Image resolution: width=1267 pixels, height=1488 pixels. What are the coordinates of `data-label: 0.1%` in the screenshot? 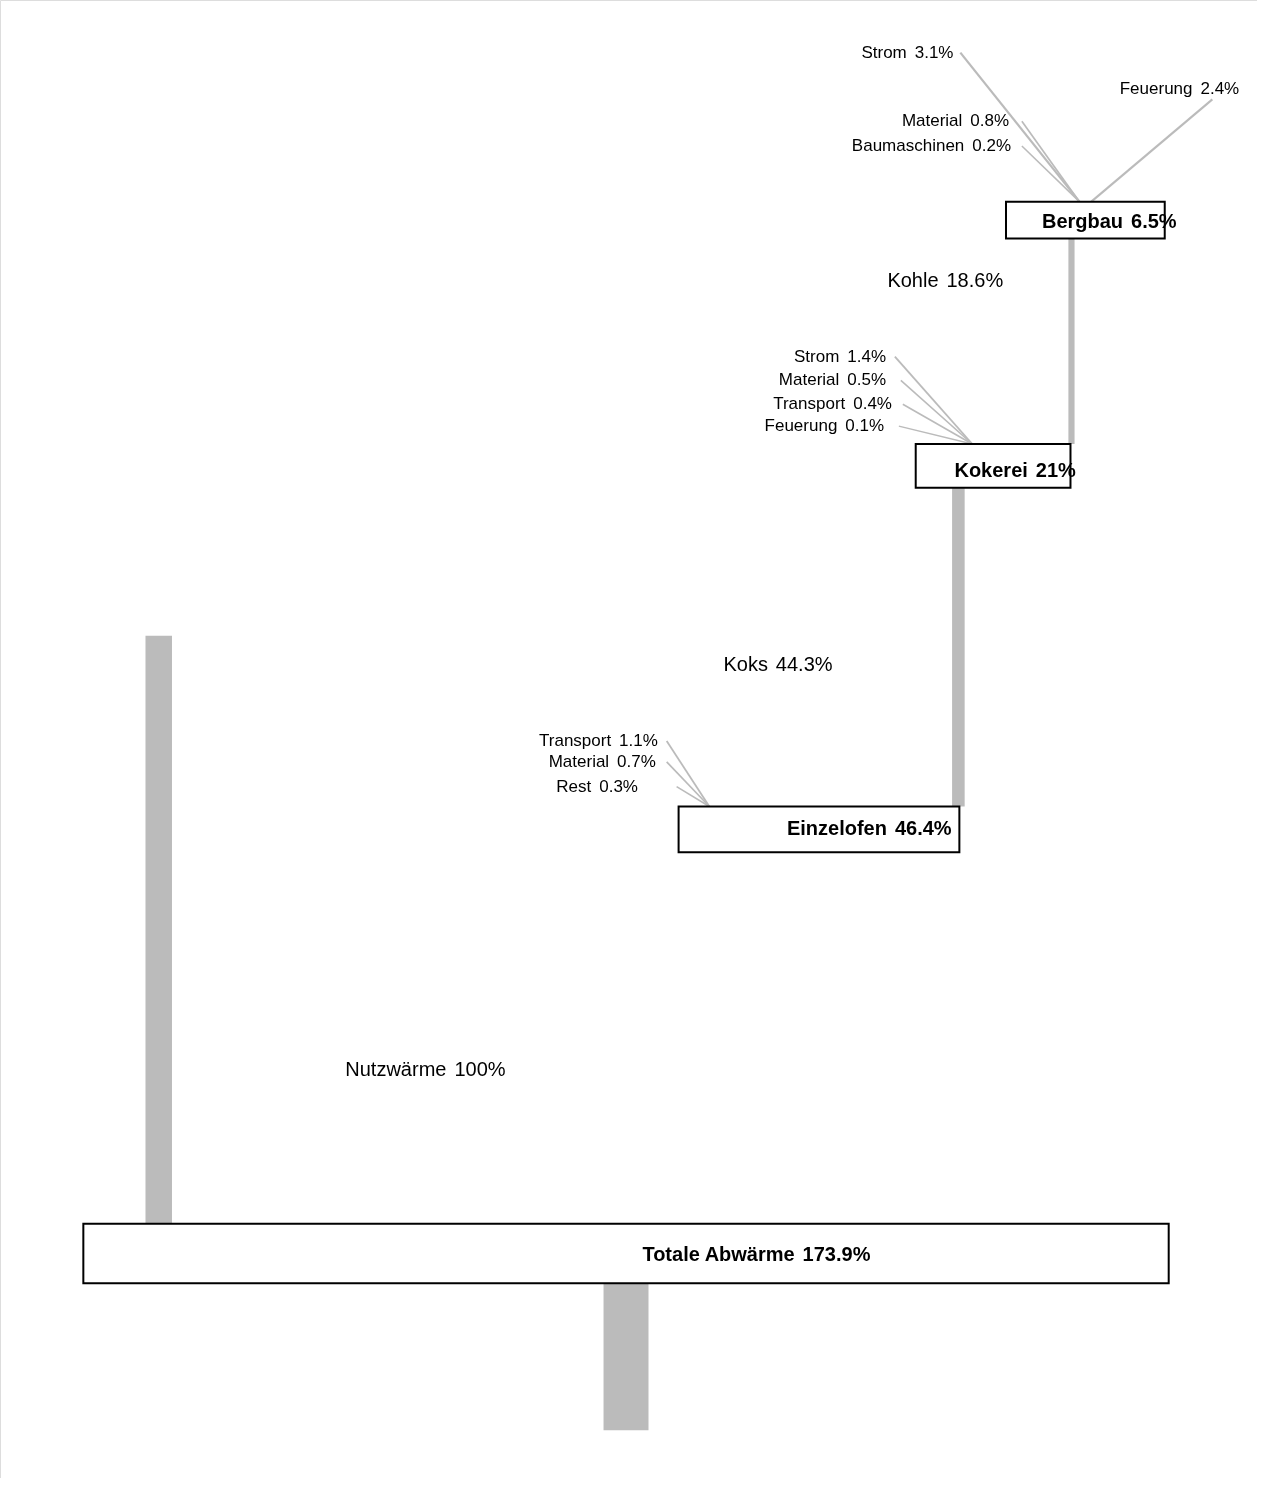 It's located at (865, 426).